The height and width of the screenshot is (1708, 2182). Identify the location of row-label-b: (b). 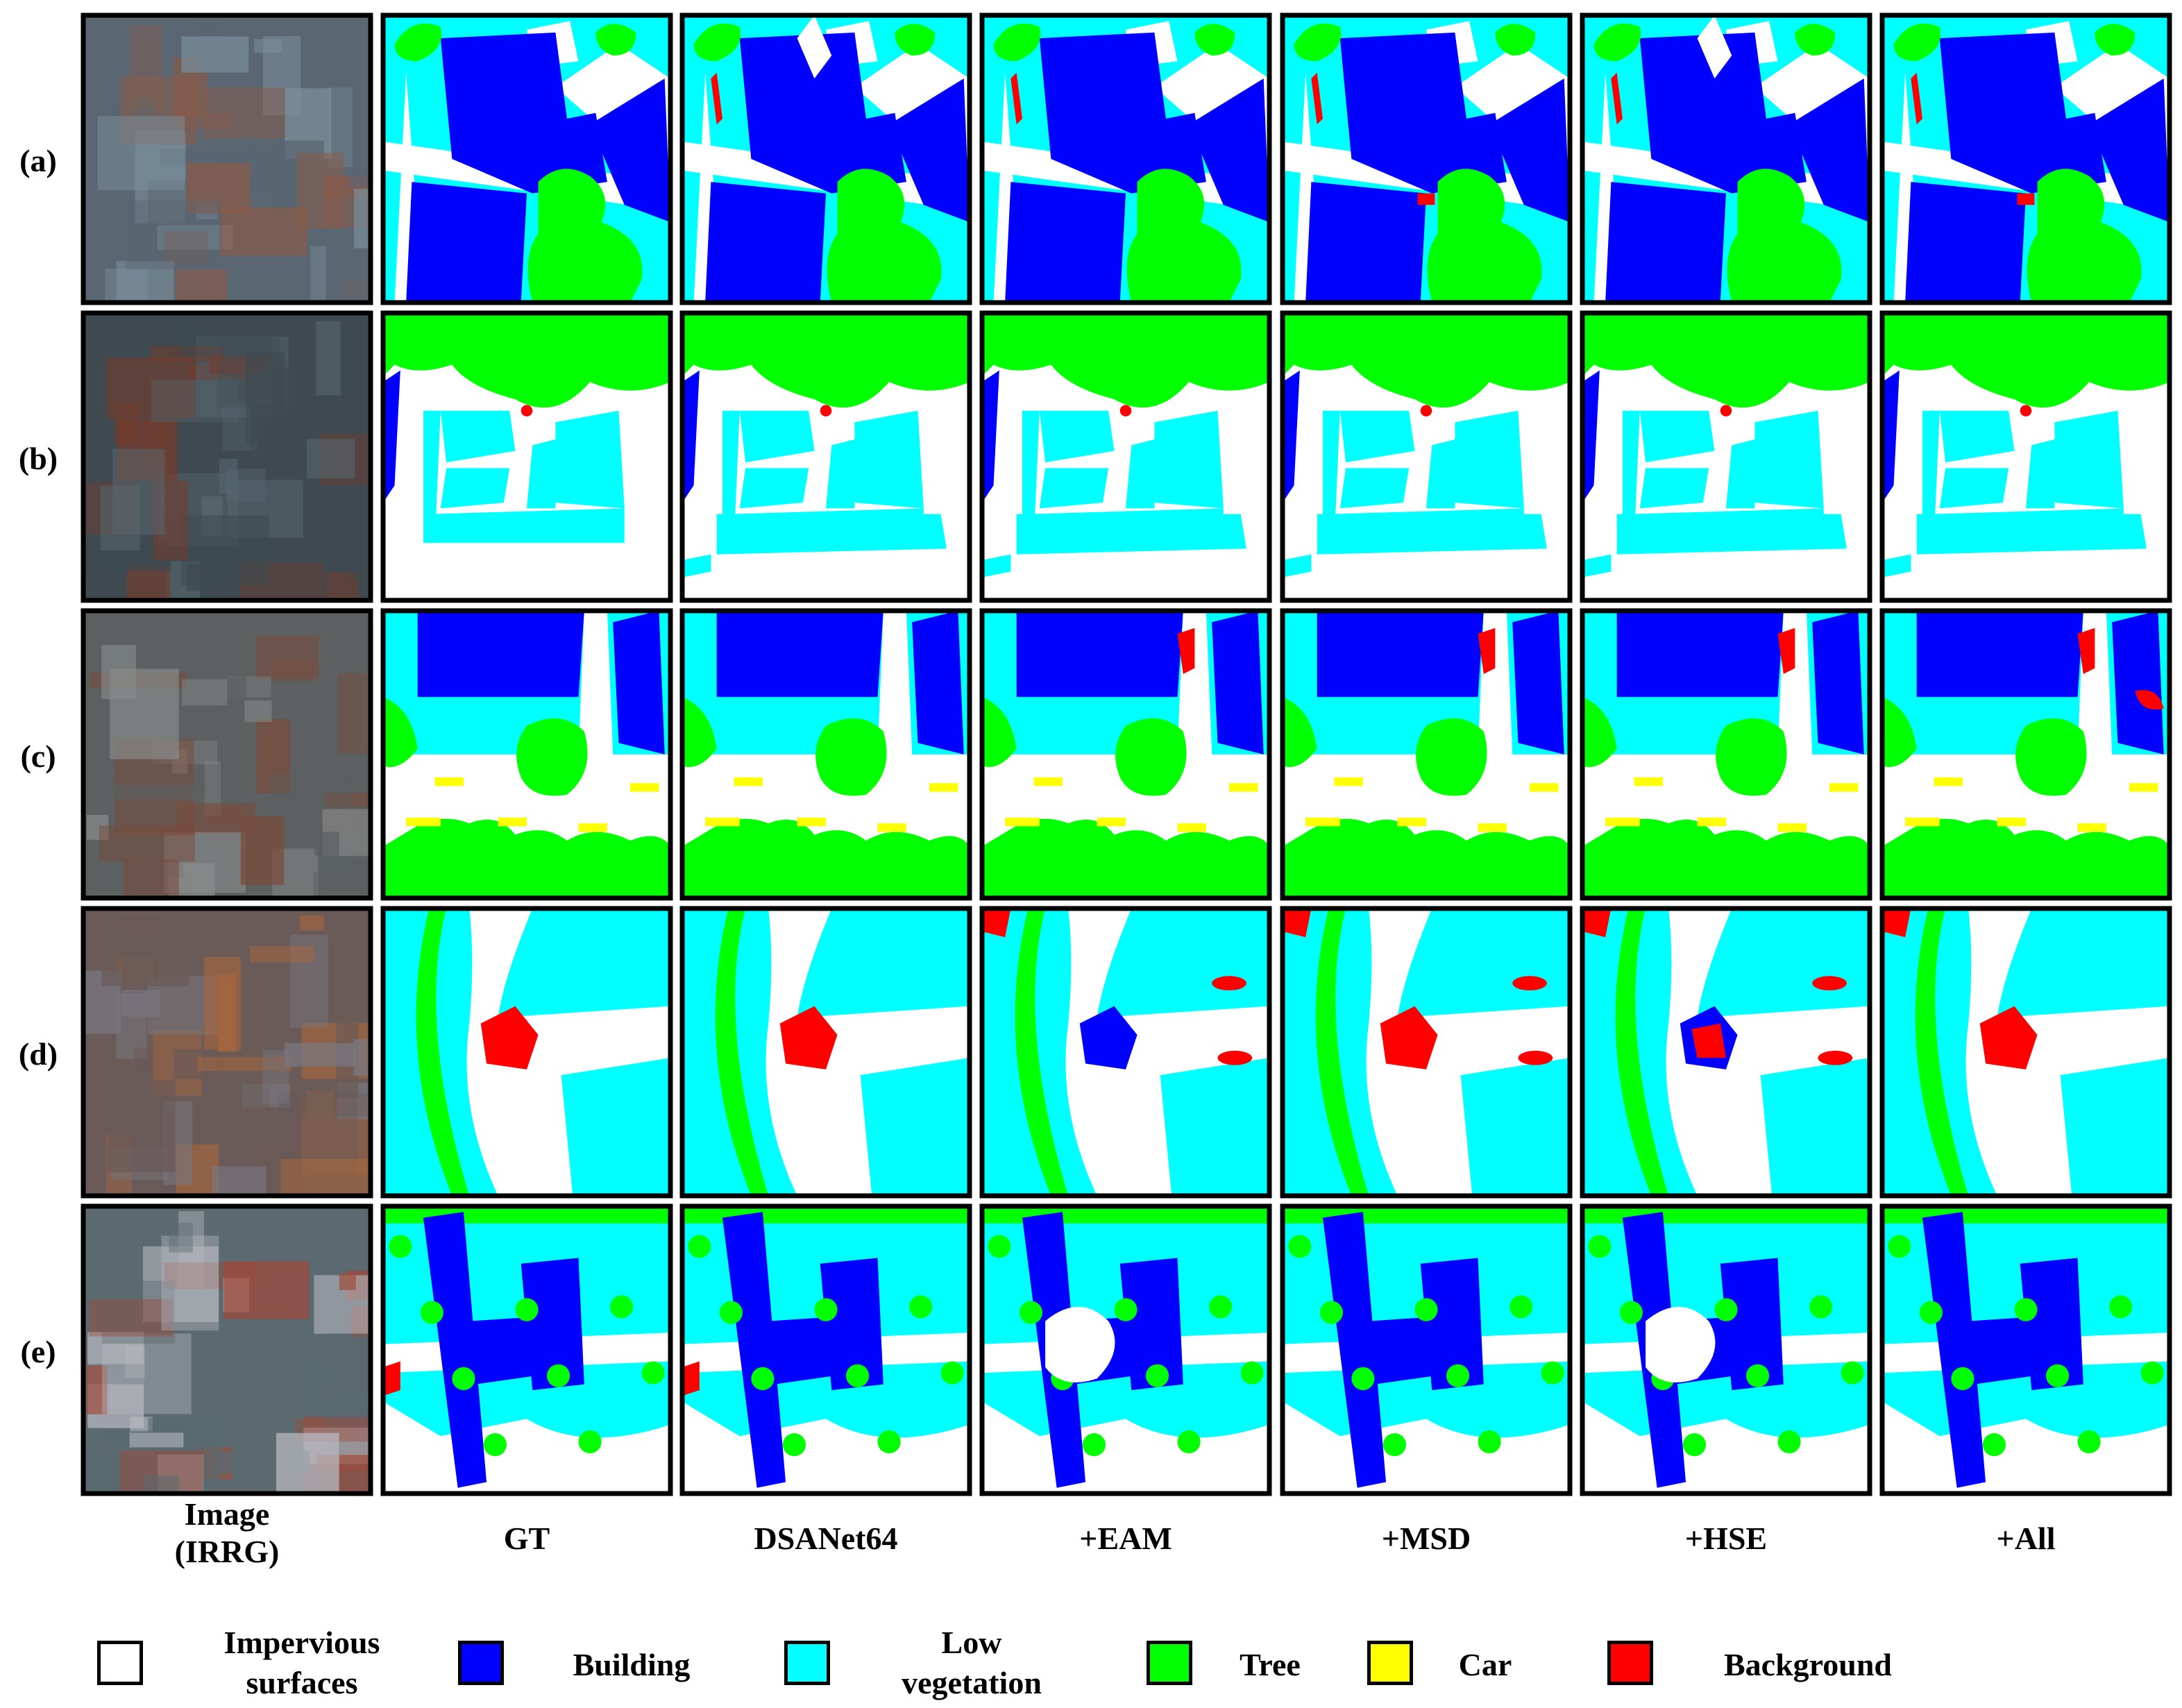
(38, 459).